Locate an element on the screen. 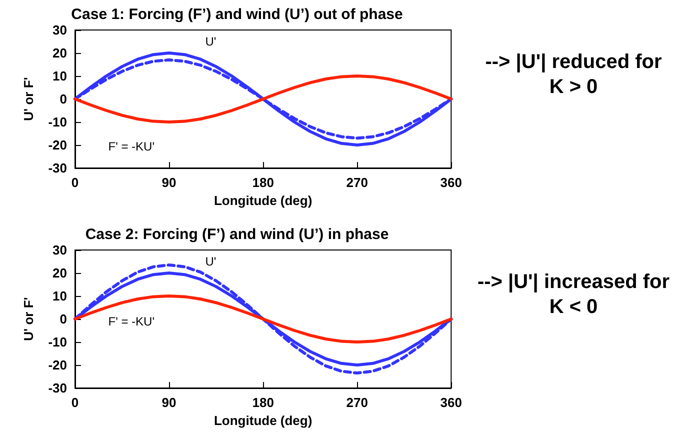  chart-title: Case 1: Forcing (F’) and wind (U’) out of phase is located at coordinates (237, 14).